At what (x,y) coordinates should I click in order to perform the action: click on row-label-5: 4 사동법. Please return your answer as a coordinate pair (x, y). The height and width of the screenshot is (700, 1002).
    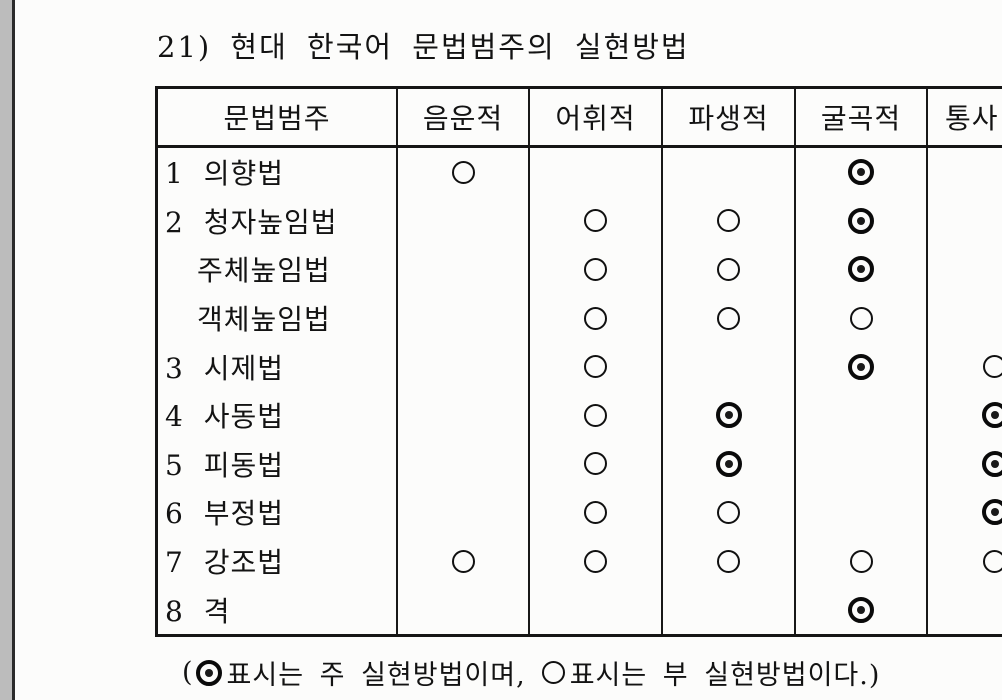
    Looking at the image, I should click on (278, 415).